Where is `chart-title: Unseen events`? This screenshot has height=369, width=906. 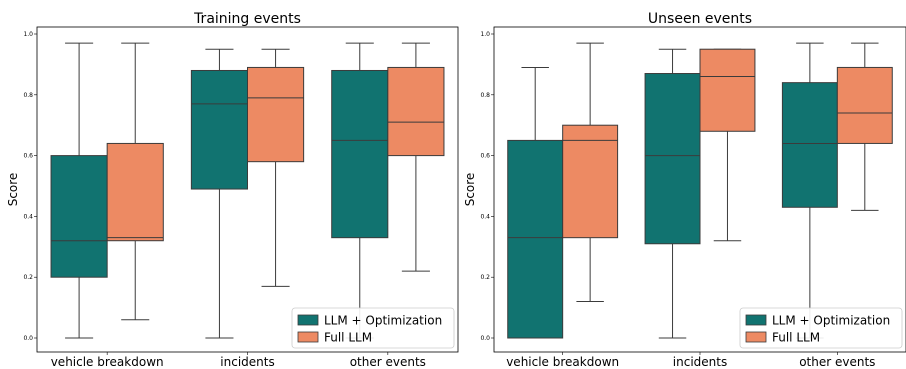 chart-title: Unseen events is located at coordinates (700, 19).